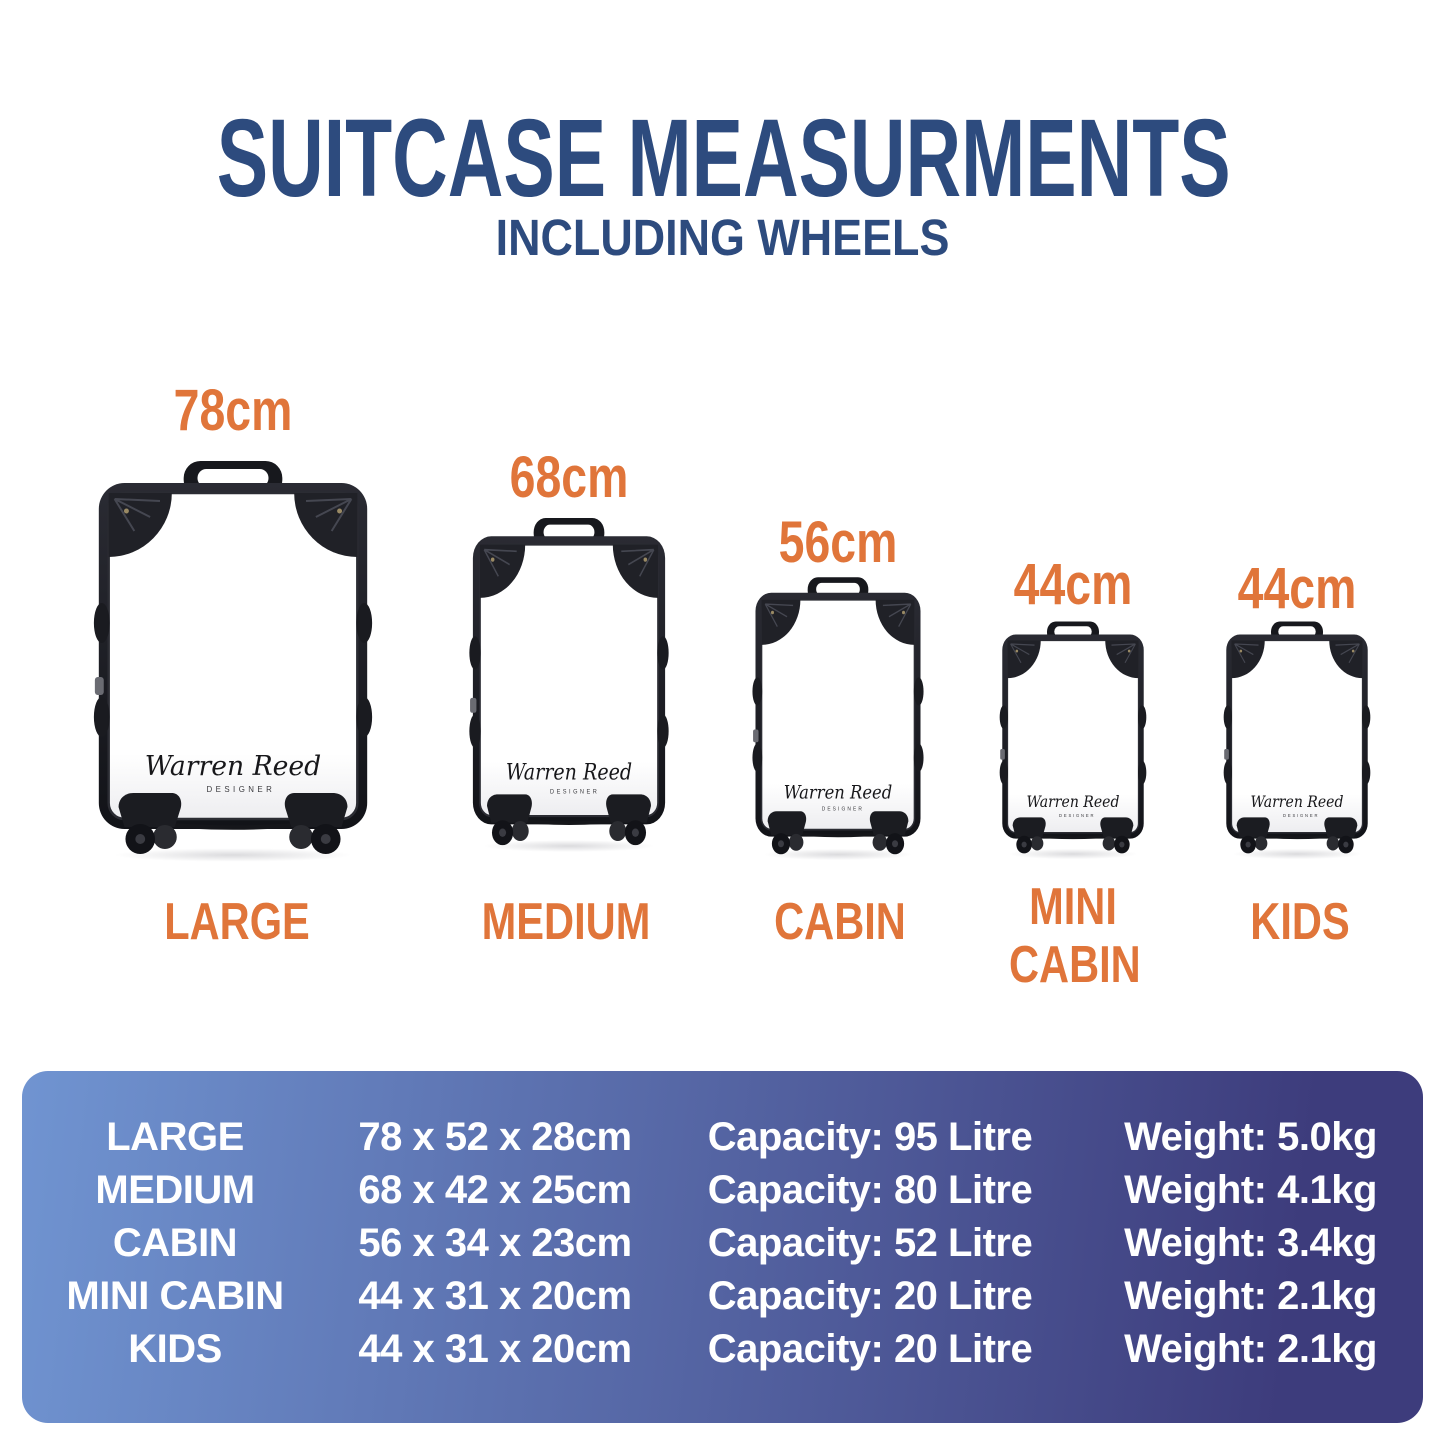 The width and height of the screenshot is (1445, 1445). What do you see at coordinates (1297, 737) in the screenshot?
I see `suitcase-kids-image` at bounding box center [1297, 737].